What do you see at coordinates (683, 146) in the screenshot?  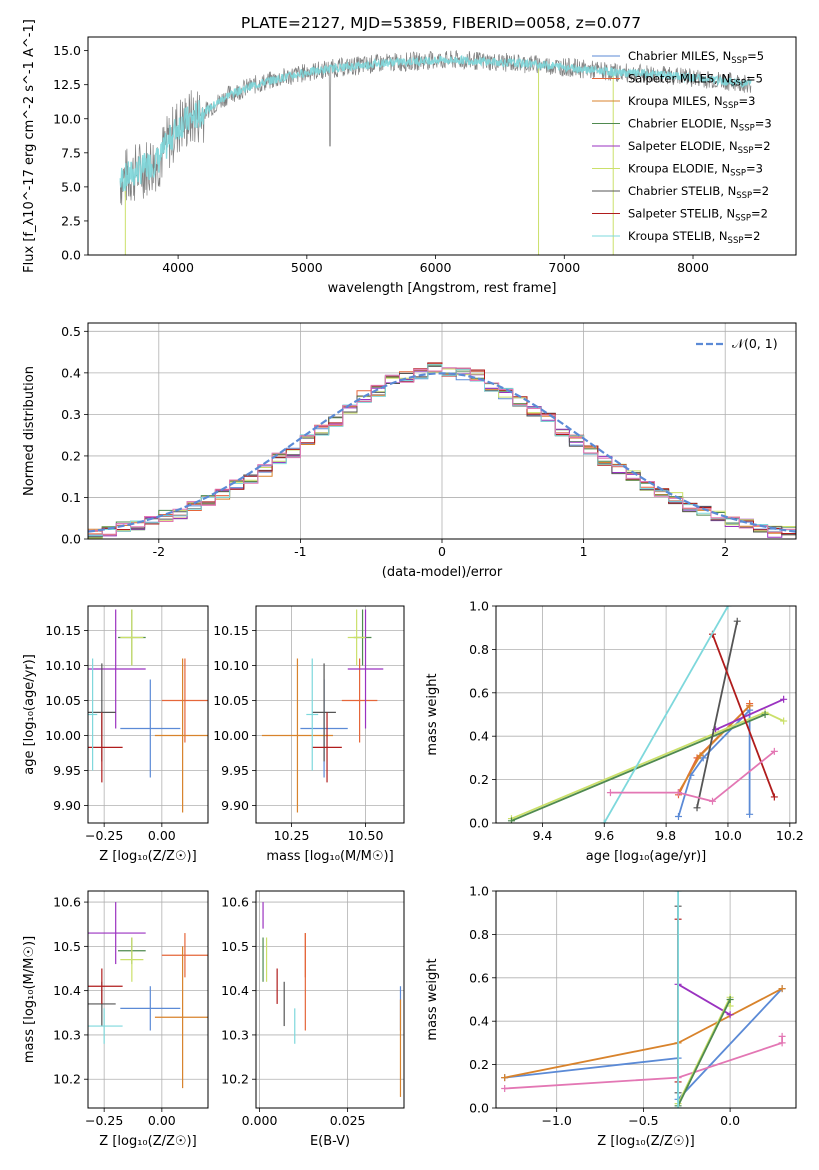 I see `legend-label: Salpeter ELODIE, N` at bounding box center [683, 146].